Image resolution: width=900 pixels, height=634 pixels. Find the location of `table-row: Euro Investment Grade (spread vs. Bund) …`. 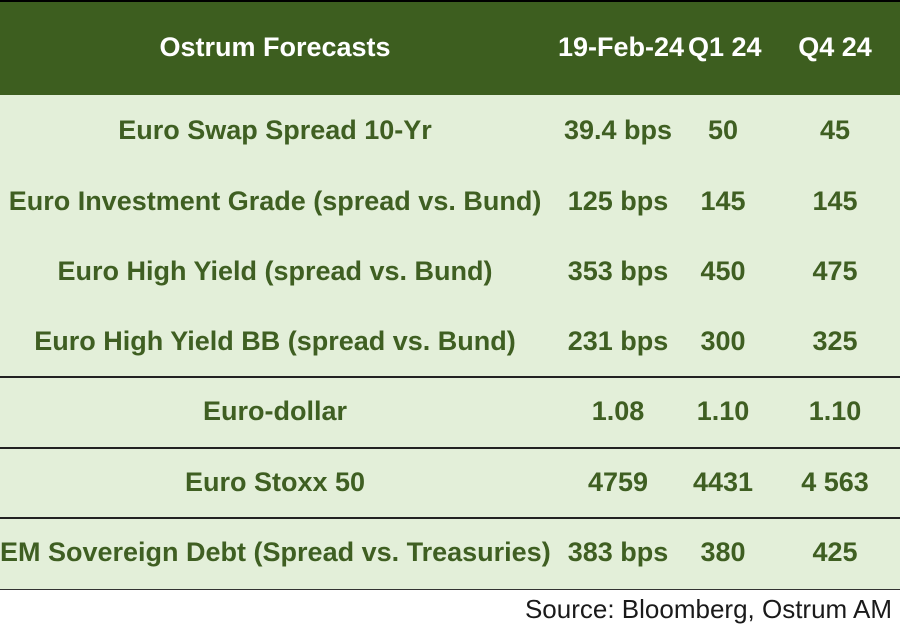

table-row: Euro Investment Grade (spread vs. Bund) … is located at coordinates (450, 201).